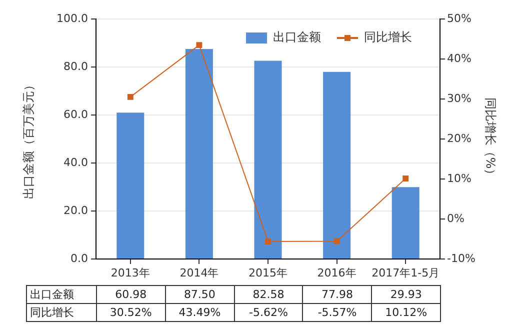  Describe the element at coordinates (268, 313) in the screenshot. I see `data-label: -5.62%` at that location.